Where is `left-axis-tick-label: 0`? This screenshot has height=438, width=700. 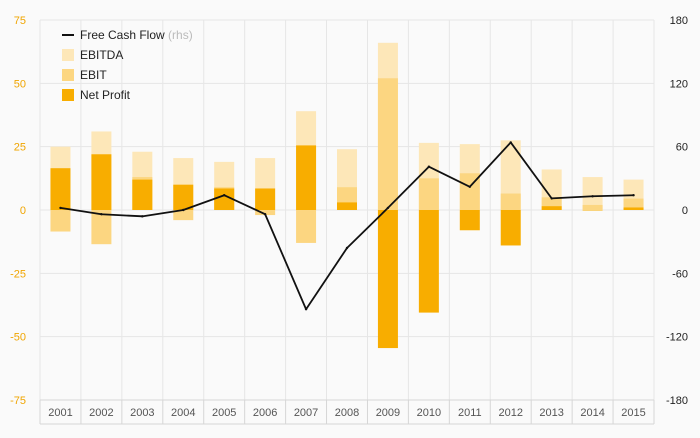
left-axis-tick-label: 0 is located at coordinates (23, 211).